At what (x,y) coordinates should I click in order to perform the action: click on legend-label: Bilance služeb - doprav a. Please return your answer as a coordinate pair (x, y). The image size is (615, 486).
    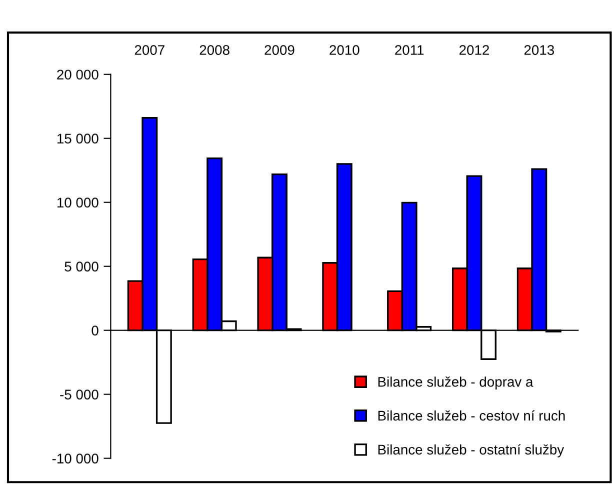
    Looking at the image, I should click on (456, 383).